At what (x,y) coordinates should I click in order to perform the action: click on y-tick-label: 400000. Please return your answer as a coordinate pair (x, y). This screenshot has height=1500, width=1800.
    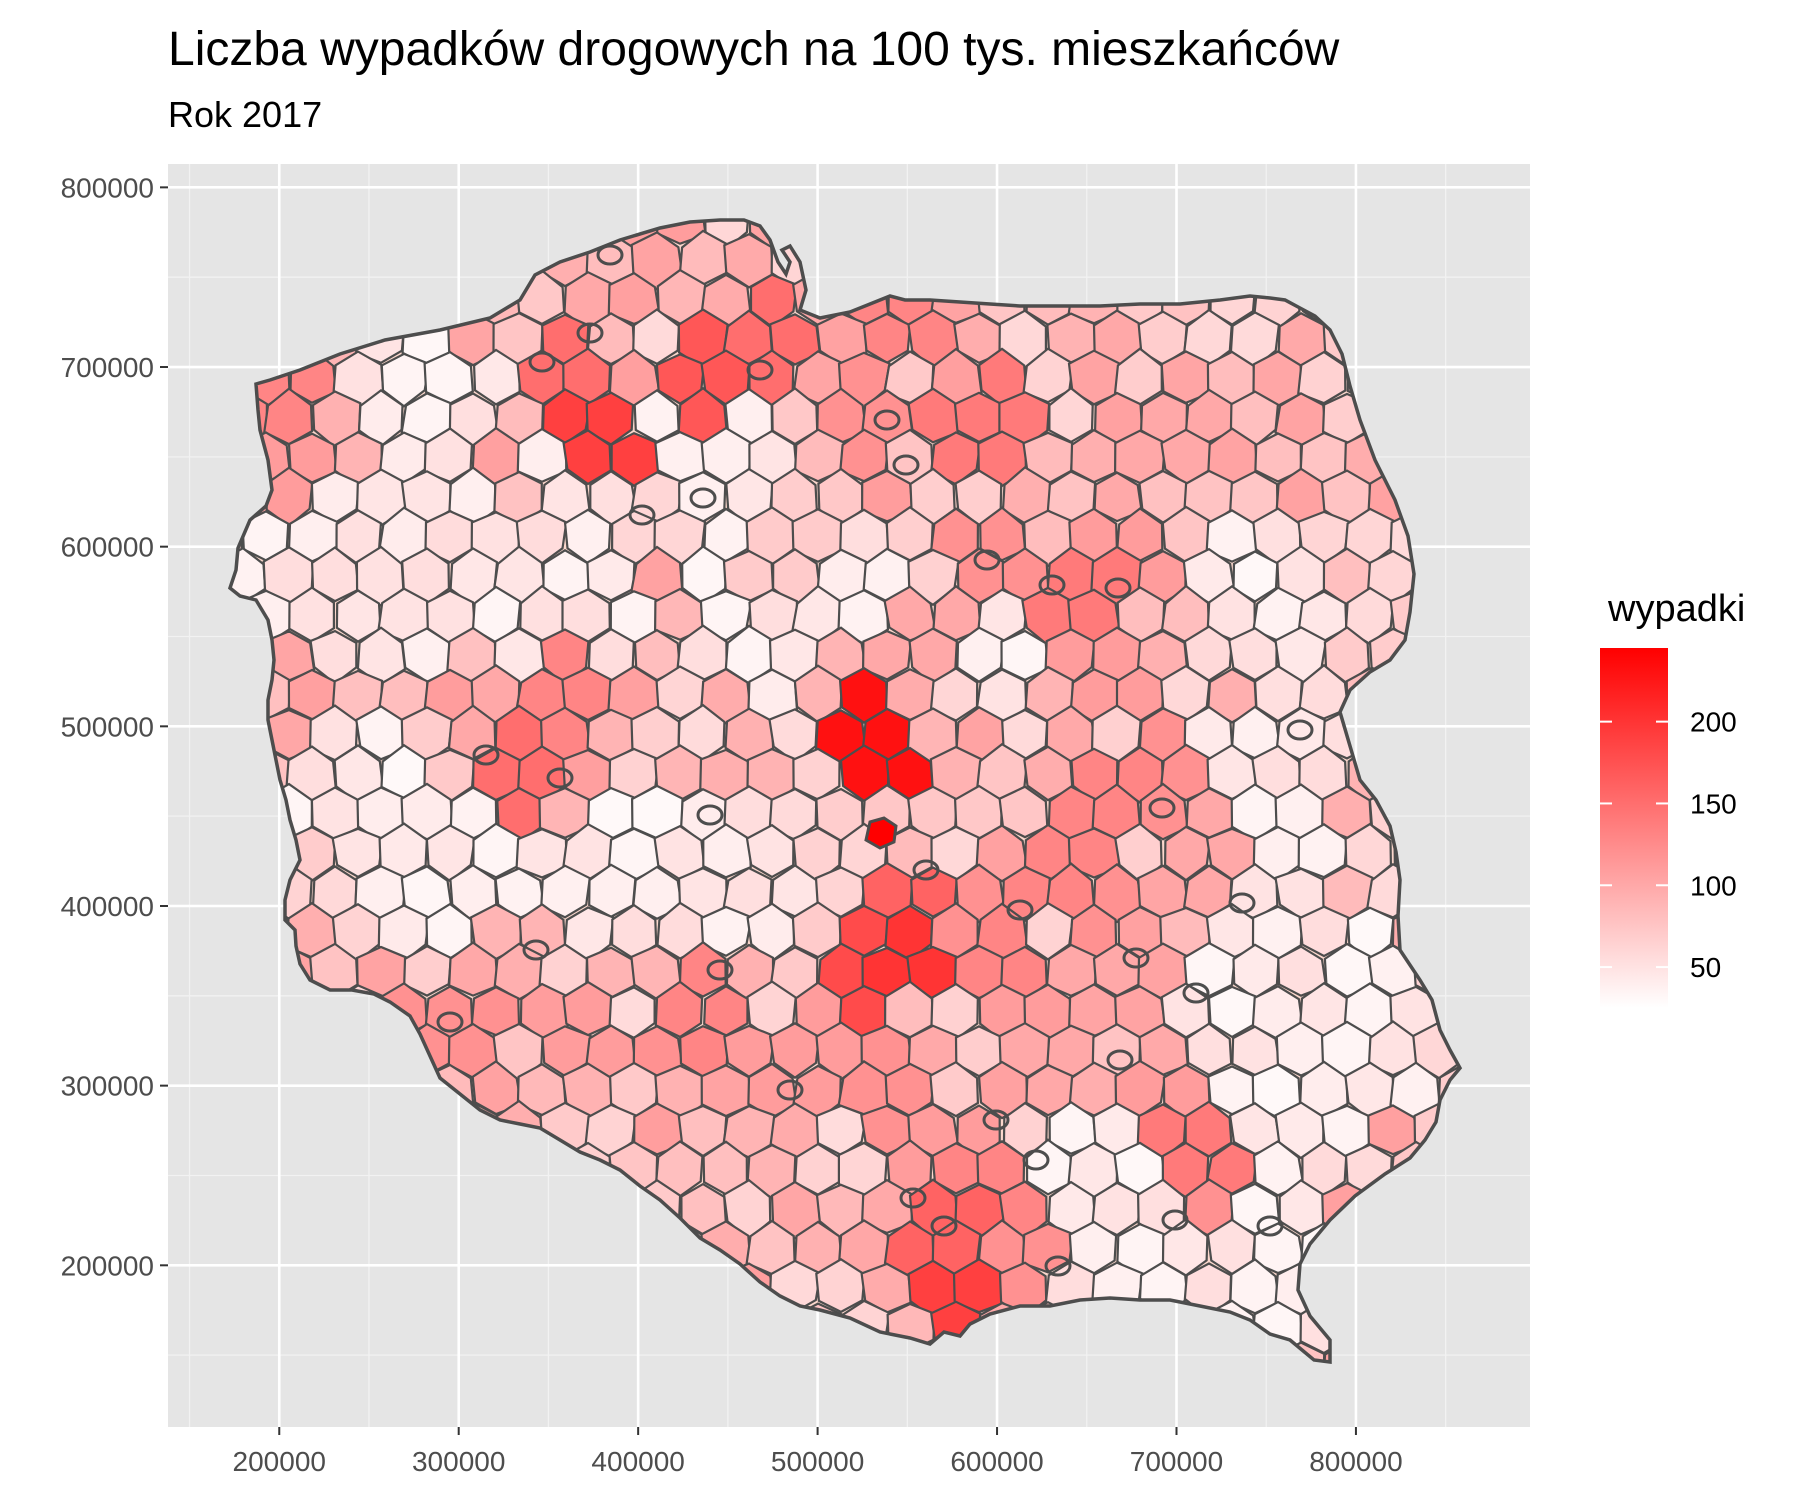
    Looking at the image, I should click on (107, 906).